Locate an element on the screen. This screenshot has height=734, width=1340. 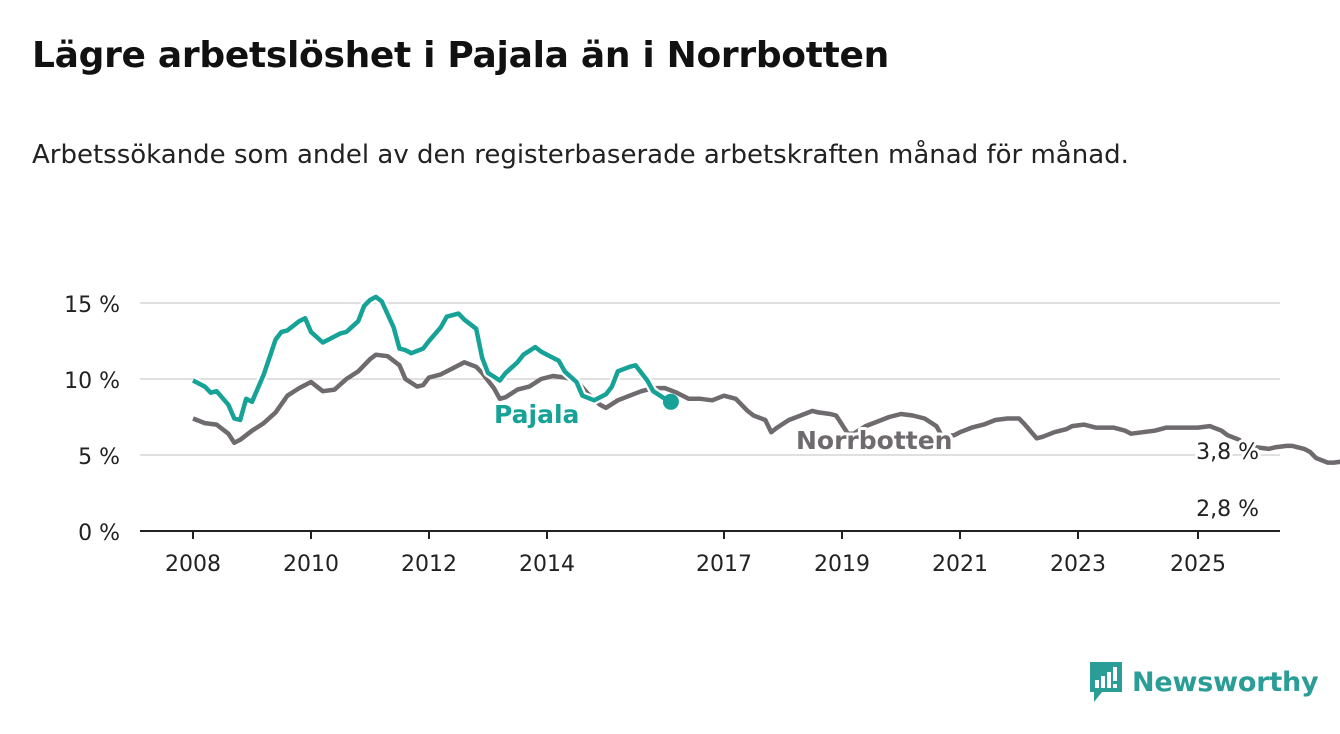
series-labels: Pajala Norrbotten 3,8 % 2,8 % is located at coordinates (876, 461).